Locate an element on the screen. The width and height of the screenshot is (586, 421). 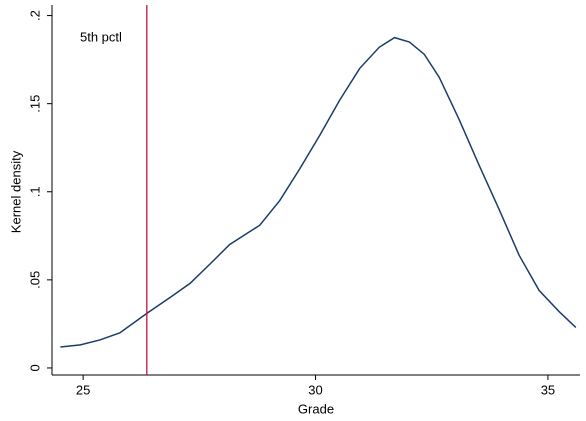
y-axis-label: Kernel density is located at coordinates (15, 191).